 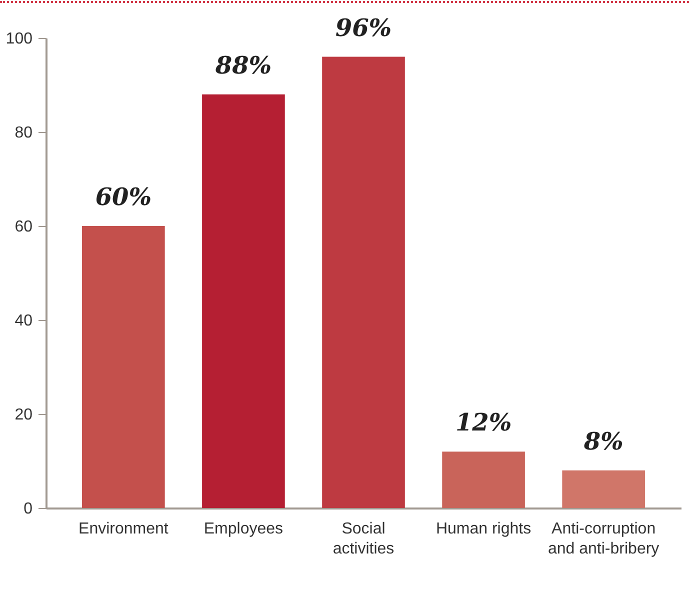 What do you see at coordinates (23, 133) in the screenshot?
I see `y-tick-label: 80` at bounding box center [23, 133].